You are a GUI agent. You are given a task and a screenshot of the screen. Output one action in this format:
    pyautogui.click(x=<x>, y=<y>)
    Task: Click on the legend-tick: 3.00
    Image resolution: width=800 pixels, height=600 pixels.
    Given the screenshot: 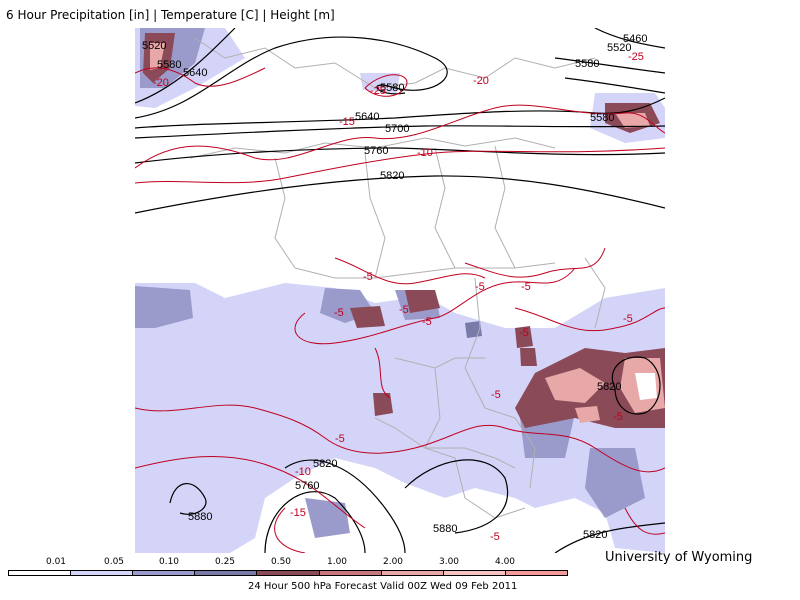 What is the action you would take?
    pyautogui.click(x=449, y=562)
    